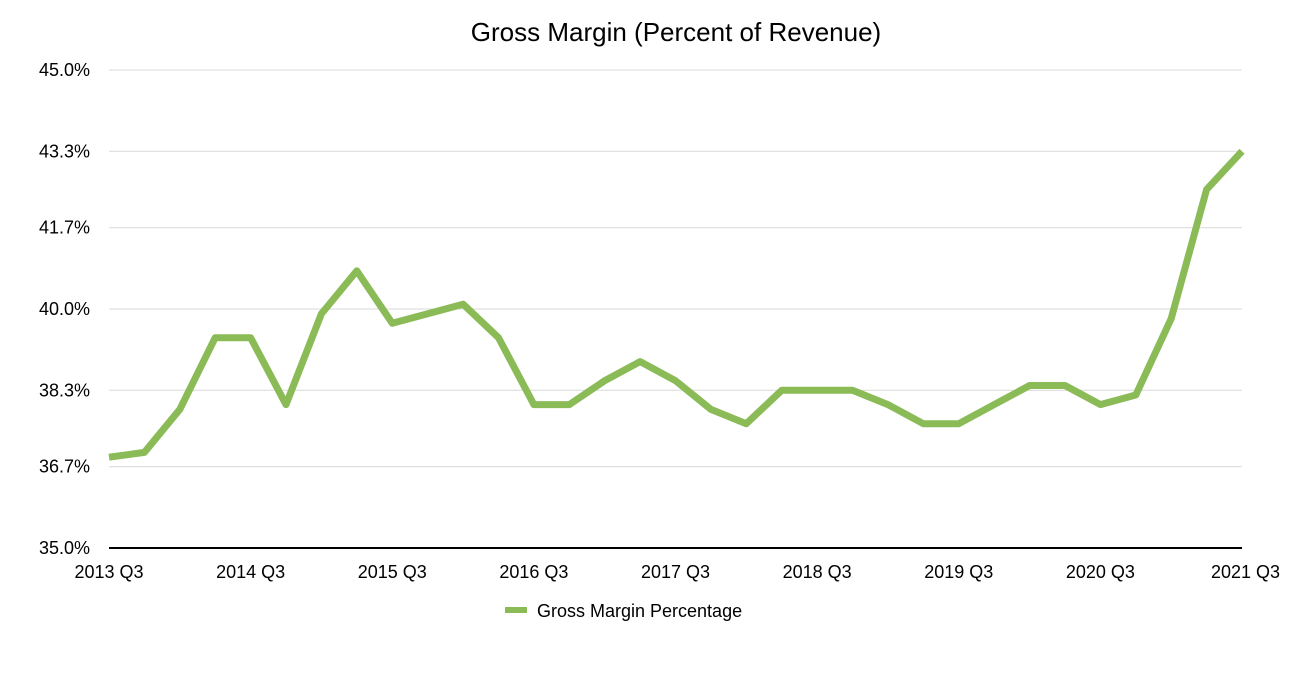 This screenshot has width=1312, height=676. I want to click on y-tick-label: 40.0%, so click(64, 309).